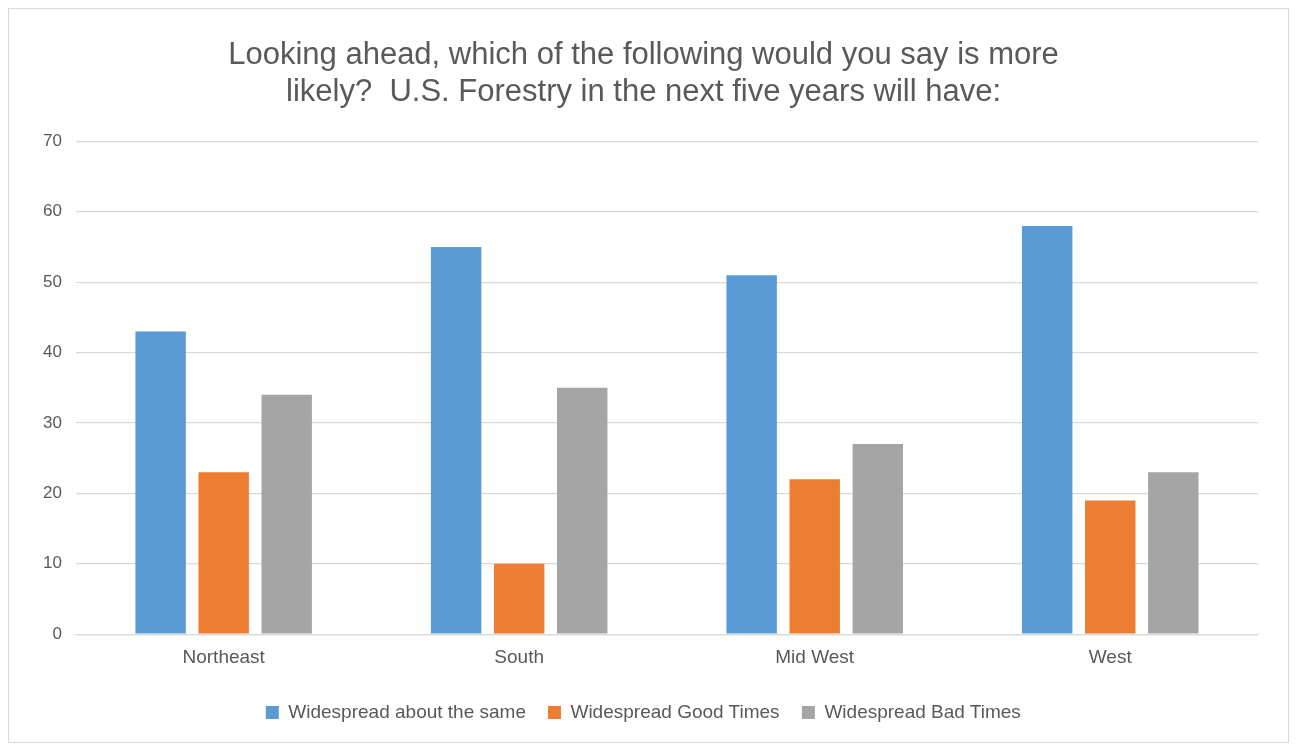 This screenshot has width=1299, height=753. Describe the element at coordinates (52, 141) in the screenshot. I see `y-tick-label: 70` at that location.